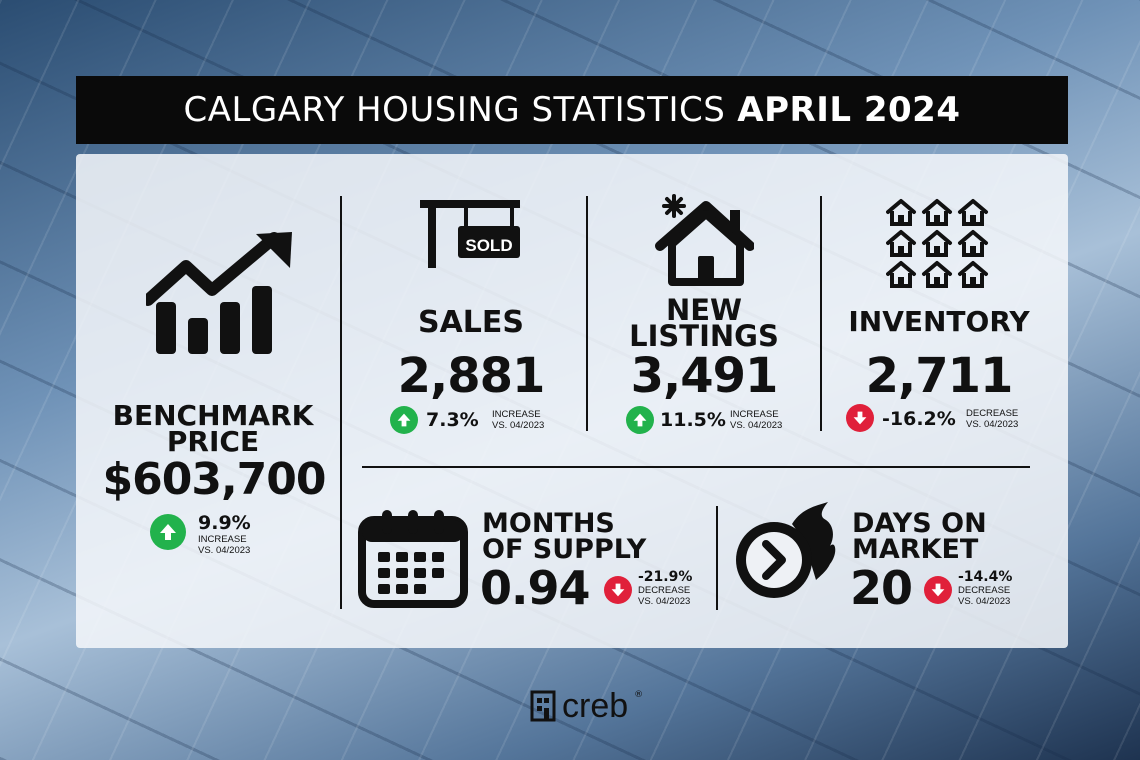 The height and width of the screenshot is (760, 1140). I want to click on days-value: 20, so click(881, 588).